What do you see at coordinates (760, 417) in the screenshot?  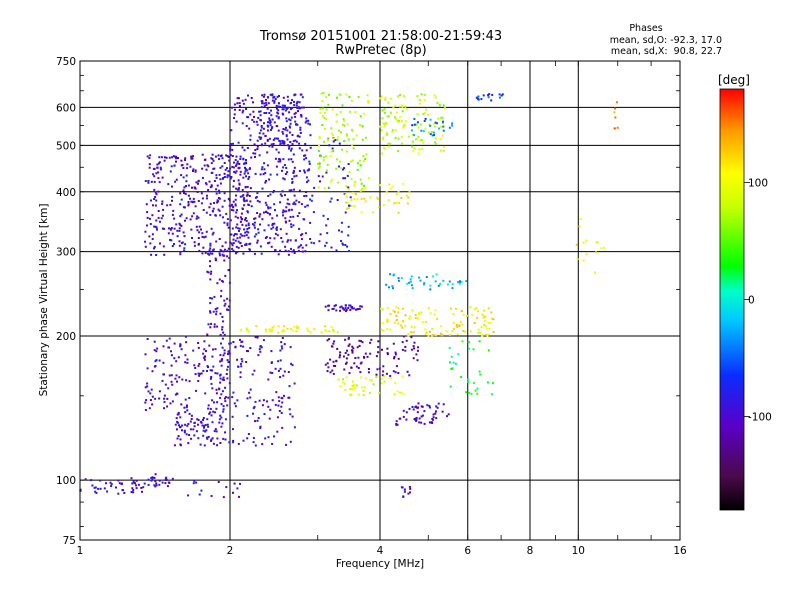 I see `colorbar-tick-label: -100` at bounding box center [760, 417].